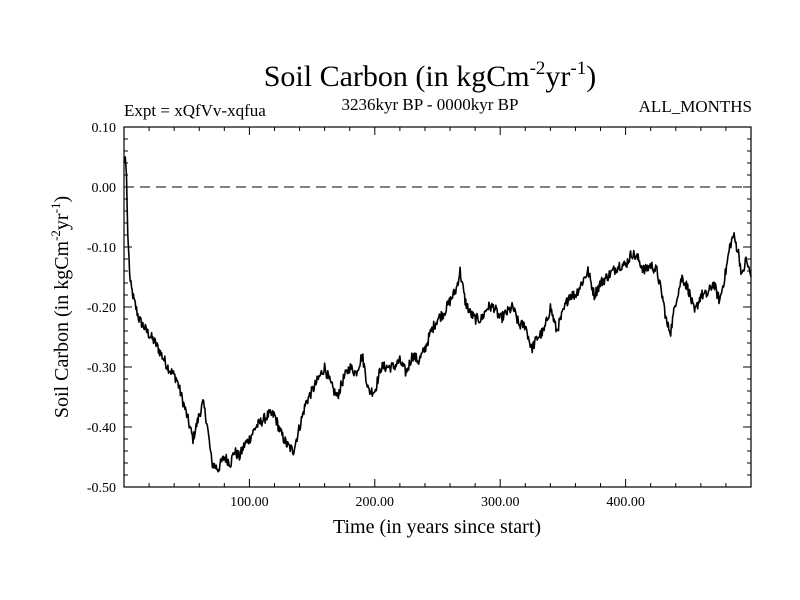 This screenshot has width=800, height=600. I want to click on y-tick-label: -0.20, so click(101, 308).